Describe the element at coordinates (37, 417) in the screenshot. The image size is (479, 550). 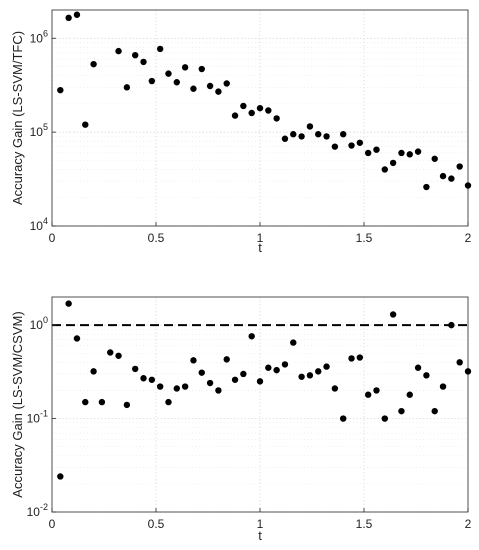
I see `chart1-y-tick-label: 10⁻¹` at that location.